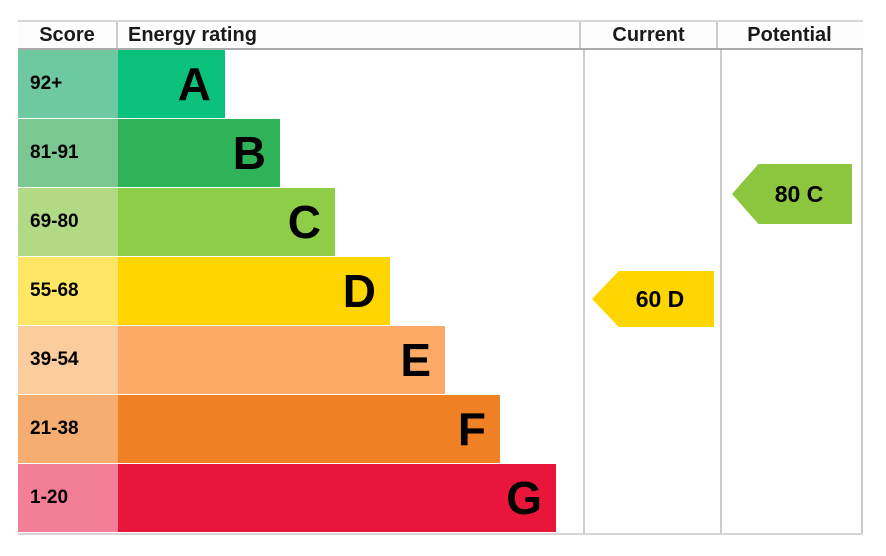 This screenshot has height=556, width=886. Describe the element at coordinates (649, 35) in the screenshot. I see `header-current: Current` at that location.